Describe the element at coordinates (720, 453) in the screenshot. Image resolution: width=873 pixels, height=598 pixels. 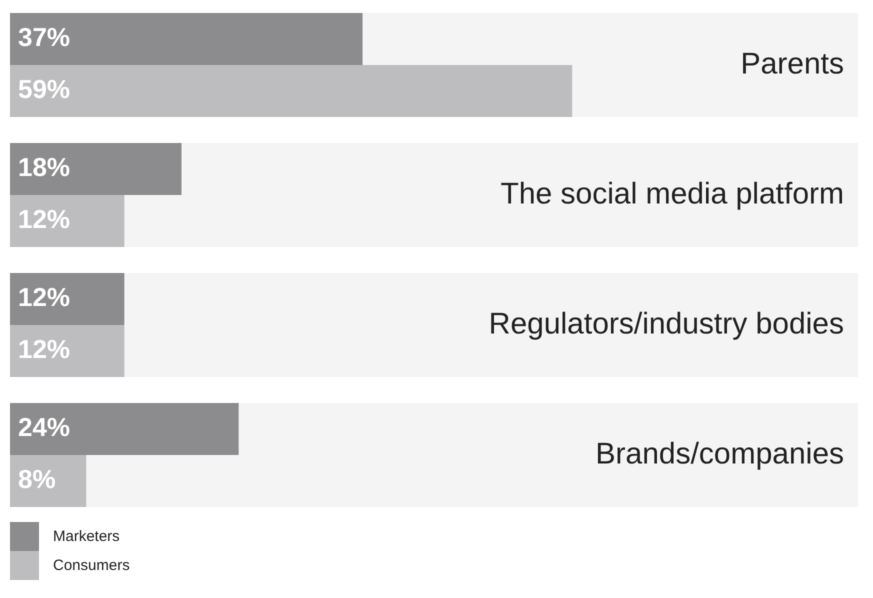
I see `y-tick-label: Brands/companies` at that location.